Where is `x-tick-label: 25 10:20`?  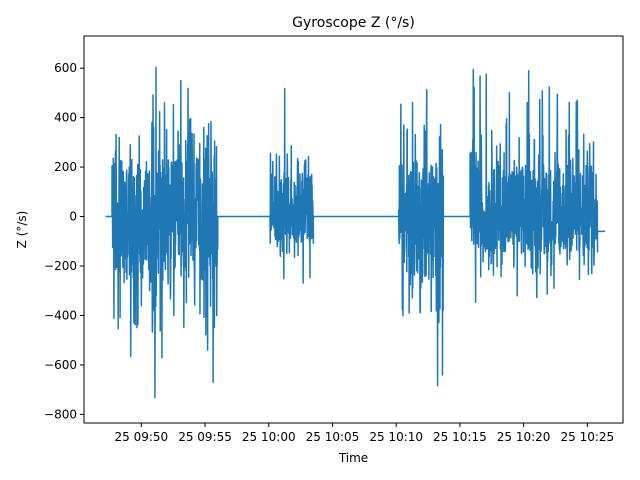
x-tick-label: 25 10:20 is located at coordinates (524, 437).